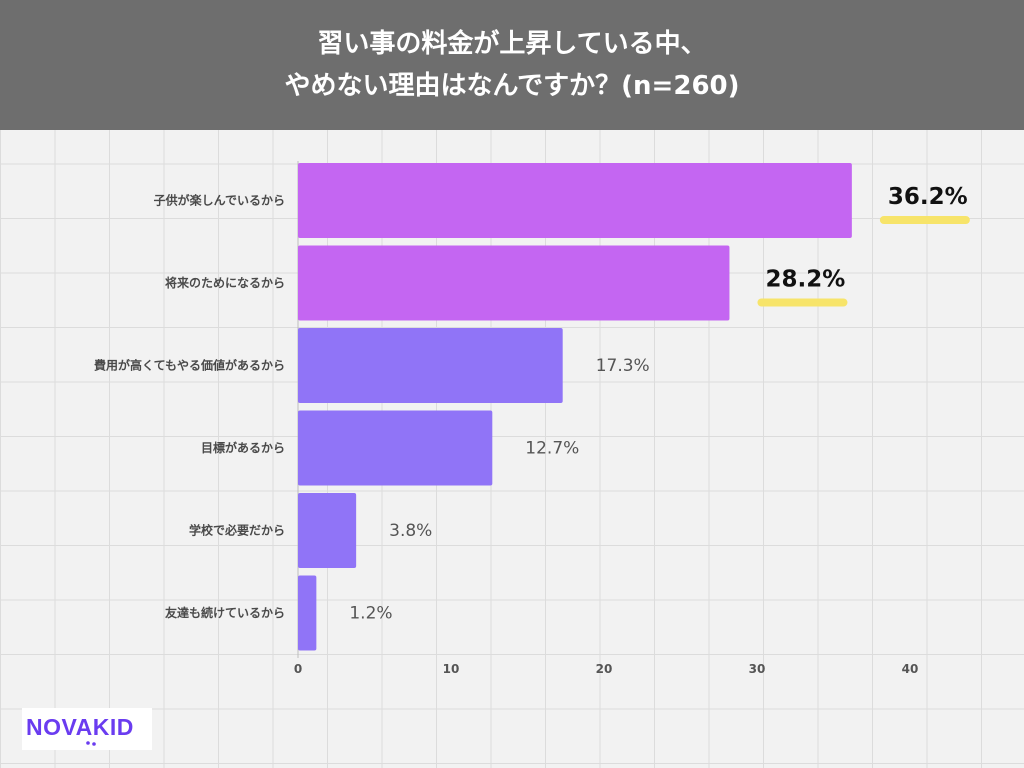  Describe the element at coordinates (219, 200) in the screenshot. I see `category-label: 子供が楽しんでいるから` at that location.